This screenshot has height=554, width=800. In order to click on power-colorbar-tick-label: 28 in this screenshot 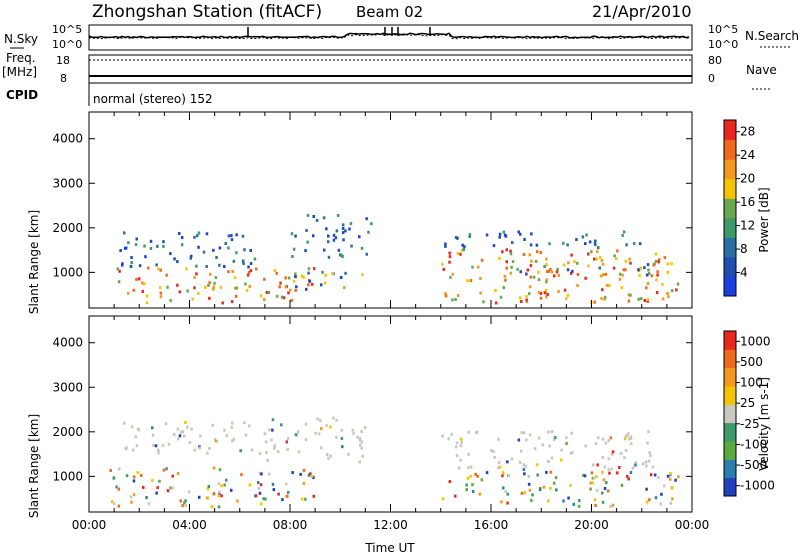, I will do `click(747, 132)`.